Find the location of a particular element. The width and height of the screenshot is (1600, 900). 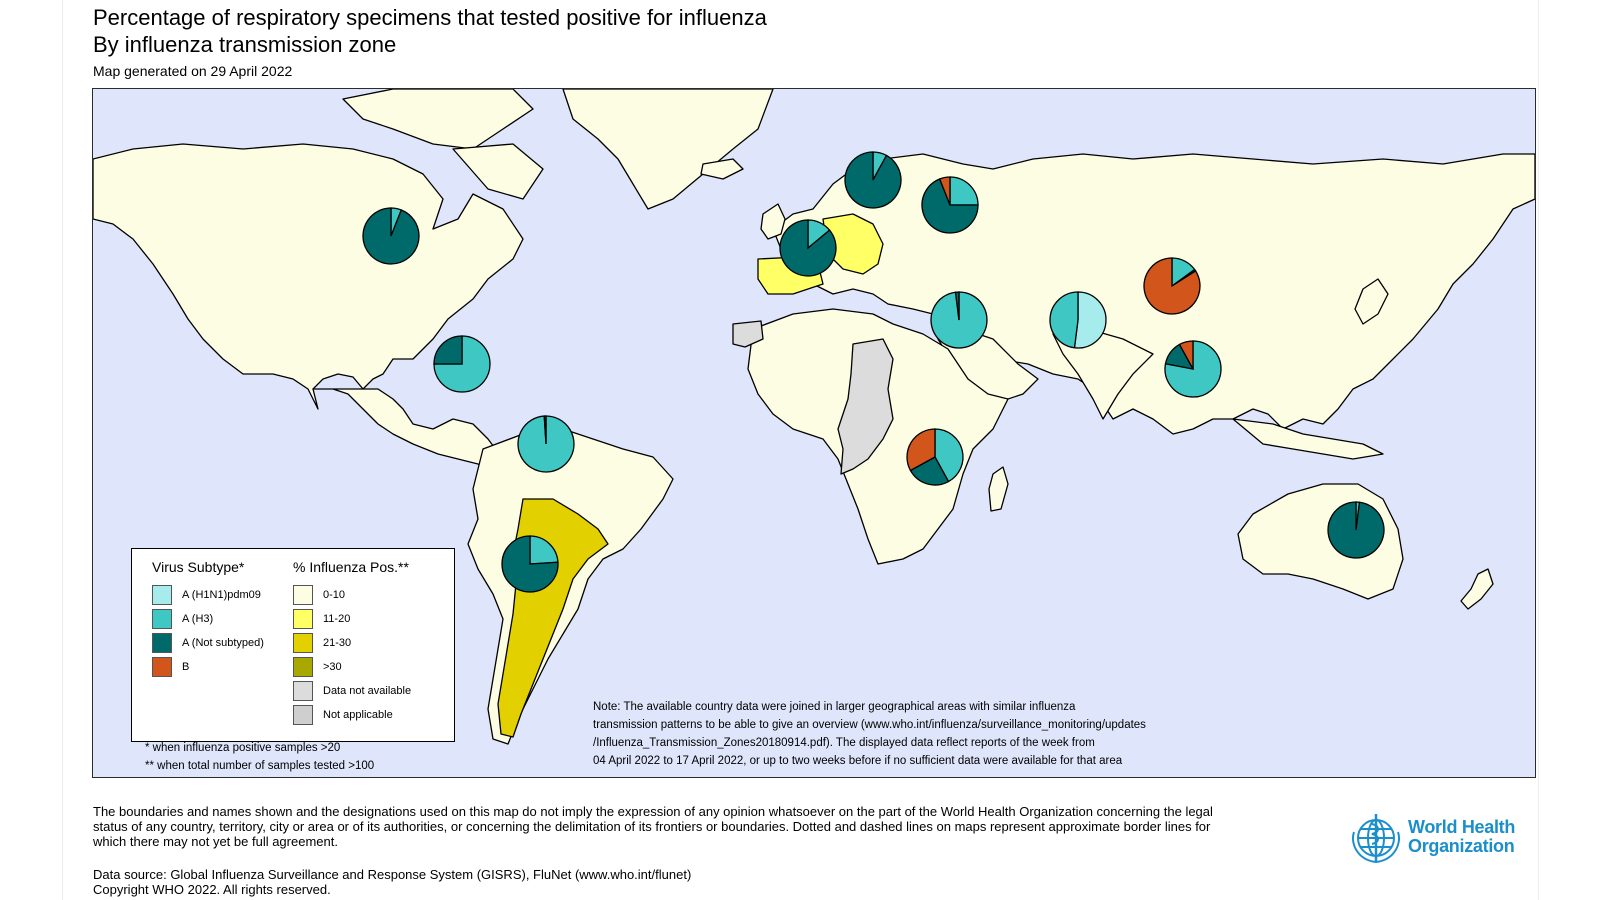

legend-subtype-title: Virus Subtype* is located at coordinates (198, 567).